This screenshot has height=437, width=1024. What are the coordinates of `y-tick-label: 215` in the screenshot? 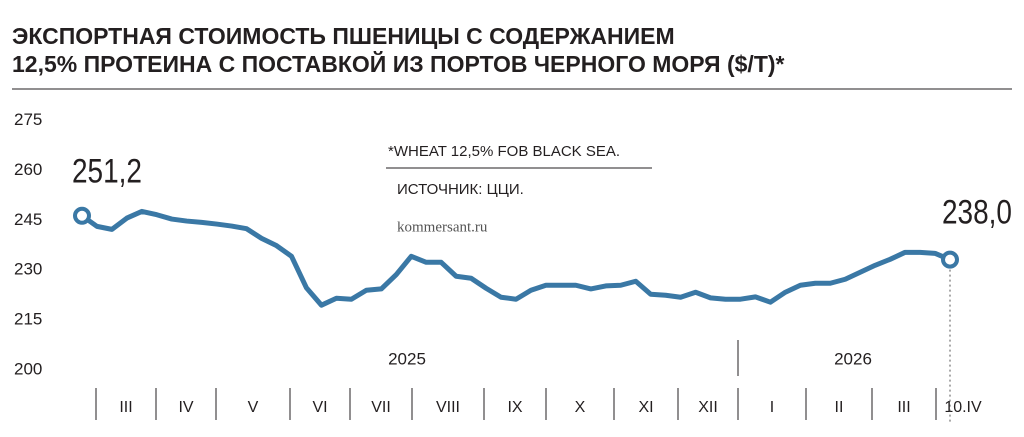 It's located at (28, 319).